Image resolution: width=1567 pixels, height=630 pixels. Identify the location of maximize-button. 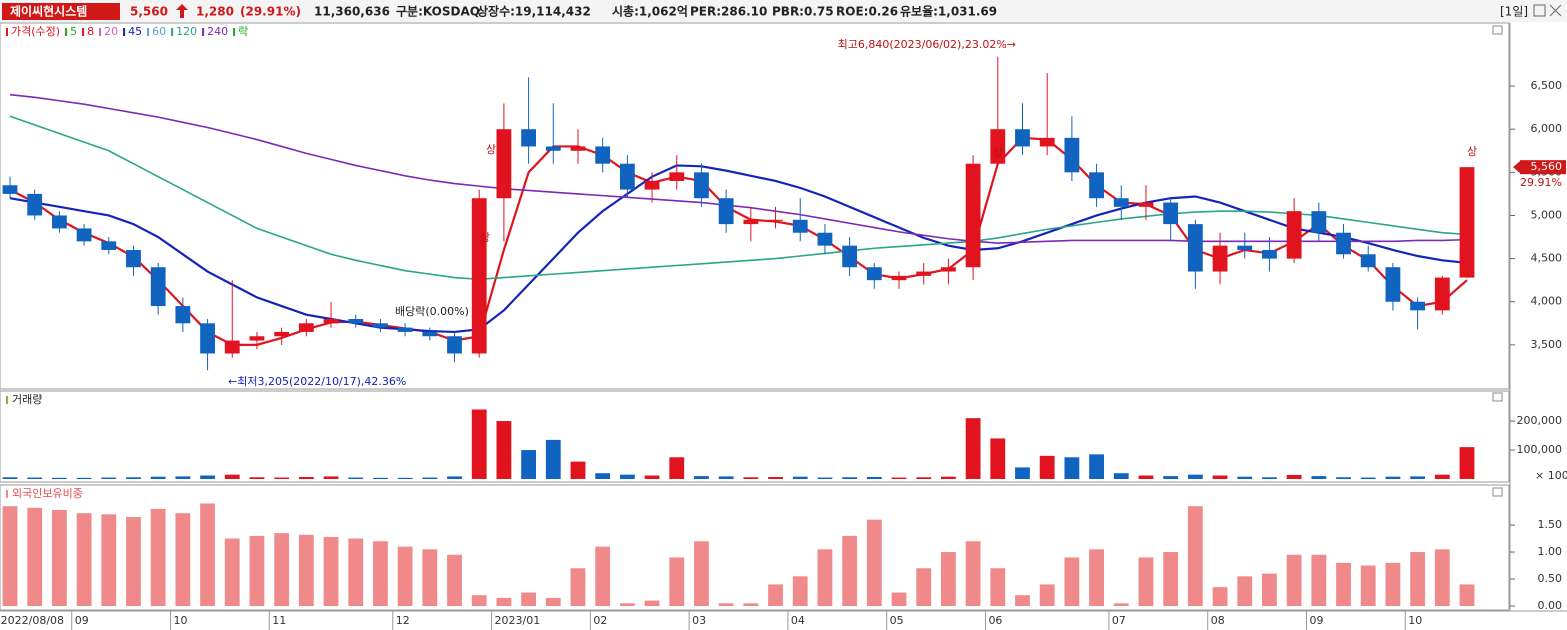
(1539, 10).